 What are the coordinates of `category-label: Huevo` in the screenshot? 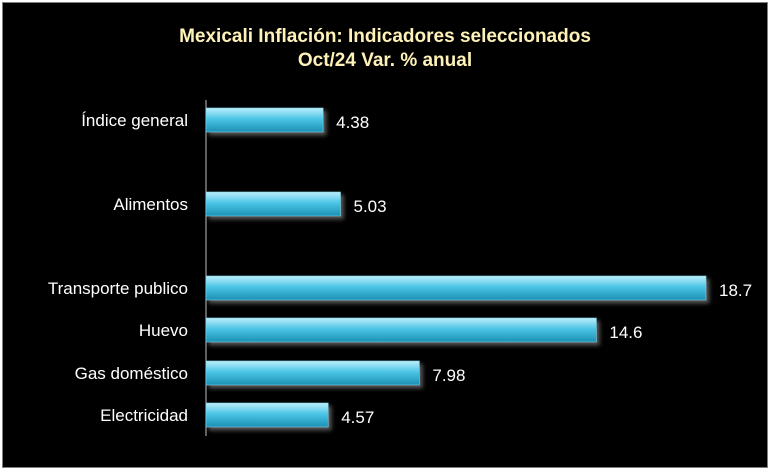 It's located at (163, 330).